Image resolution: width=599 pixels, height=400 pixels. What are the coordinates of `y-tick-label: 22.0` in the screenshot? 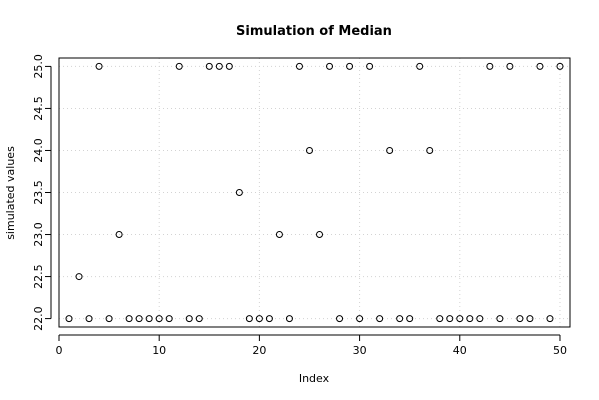 It's located at (38, 318).